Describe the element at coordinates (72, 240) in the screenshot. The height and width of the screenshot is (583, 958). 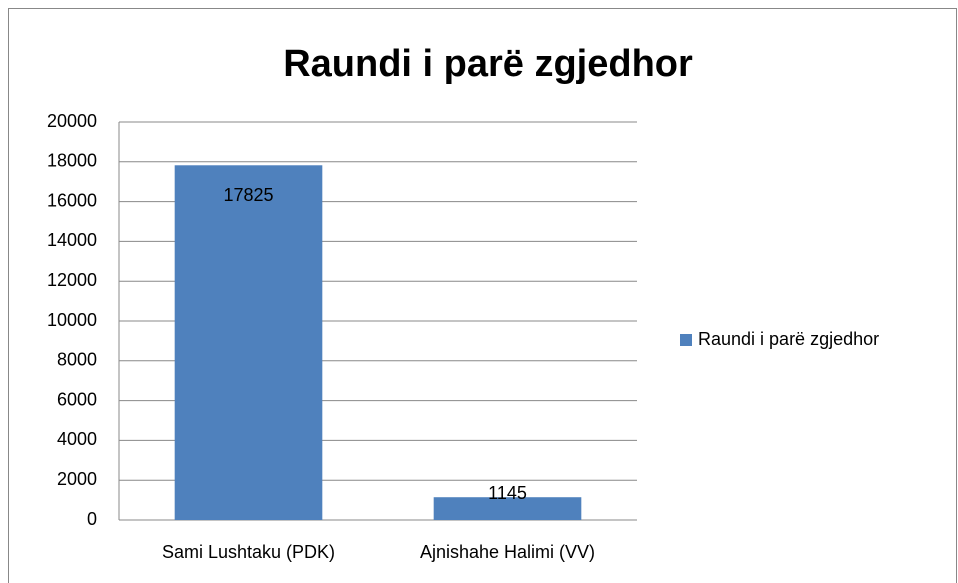
I see `y-tick-label: 14000` at that location.